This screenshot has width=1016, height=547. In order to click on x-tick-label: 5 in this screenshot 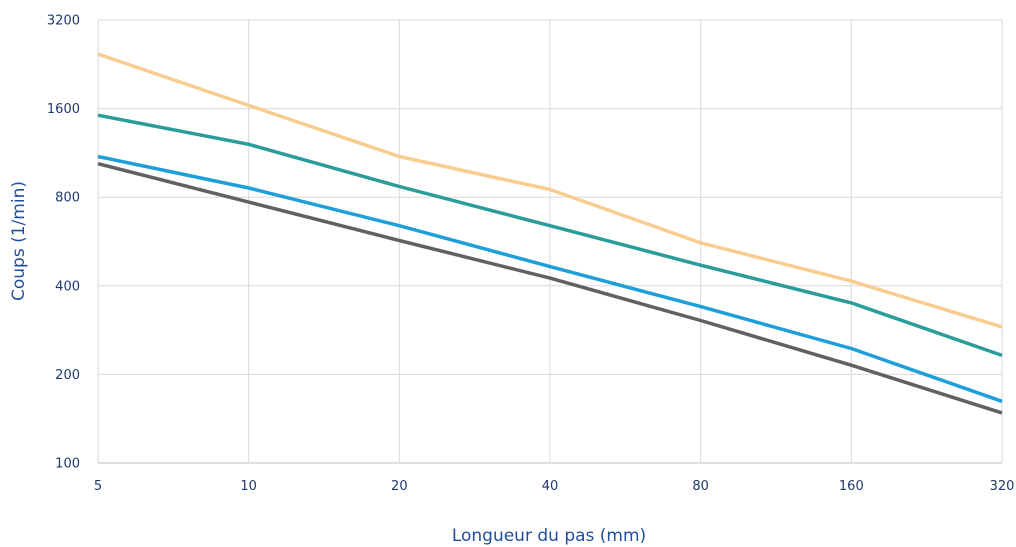, I will do `click(98, 486)`.